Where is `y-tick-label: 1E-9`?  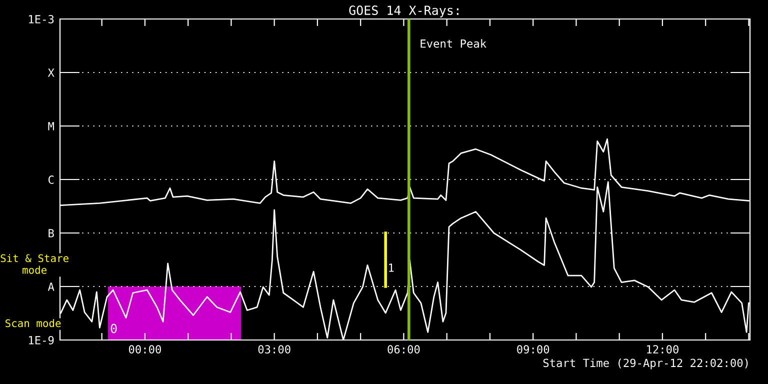 y-tick-label: 1E-9 is located at coordinates (41, 340).